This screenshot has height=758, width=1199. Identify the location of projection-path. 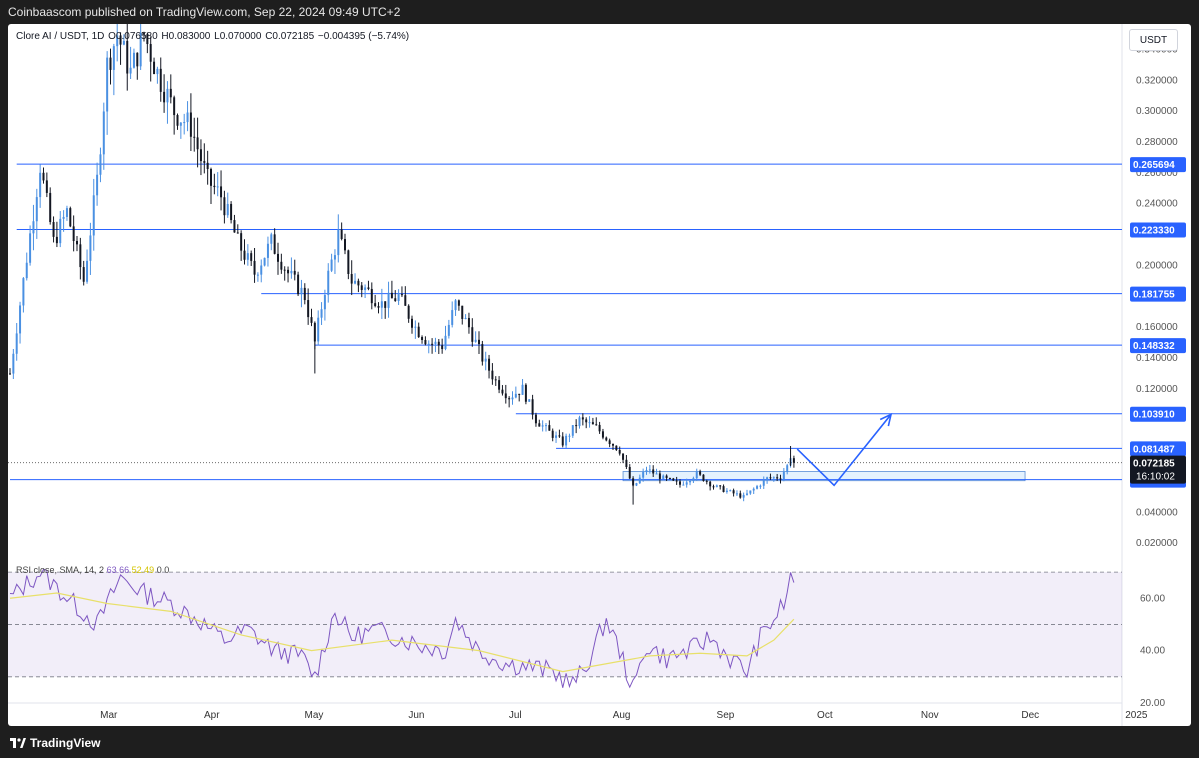
(844, 450).